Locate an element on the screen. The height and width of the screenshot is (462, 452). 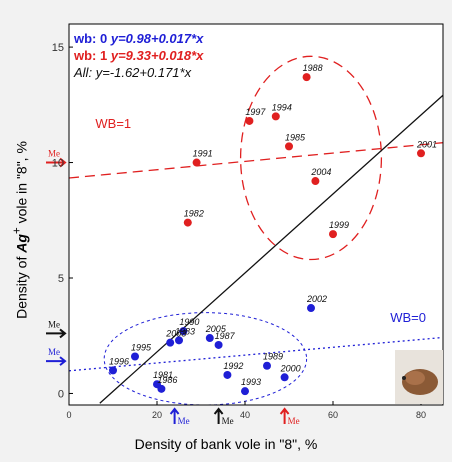
legend-all-eq: y=-1.62+0.171*x is located at coordinates (143, 72).